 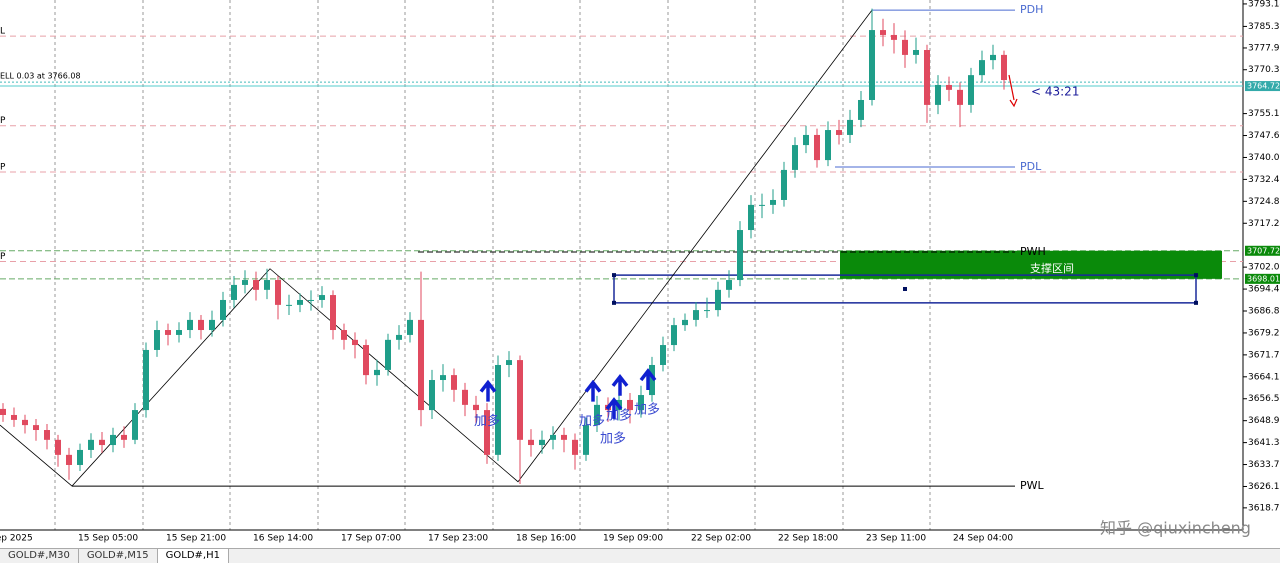 I want to click on price-box-label: 3698.01, so click(x=1263, y=278).